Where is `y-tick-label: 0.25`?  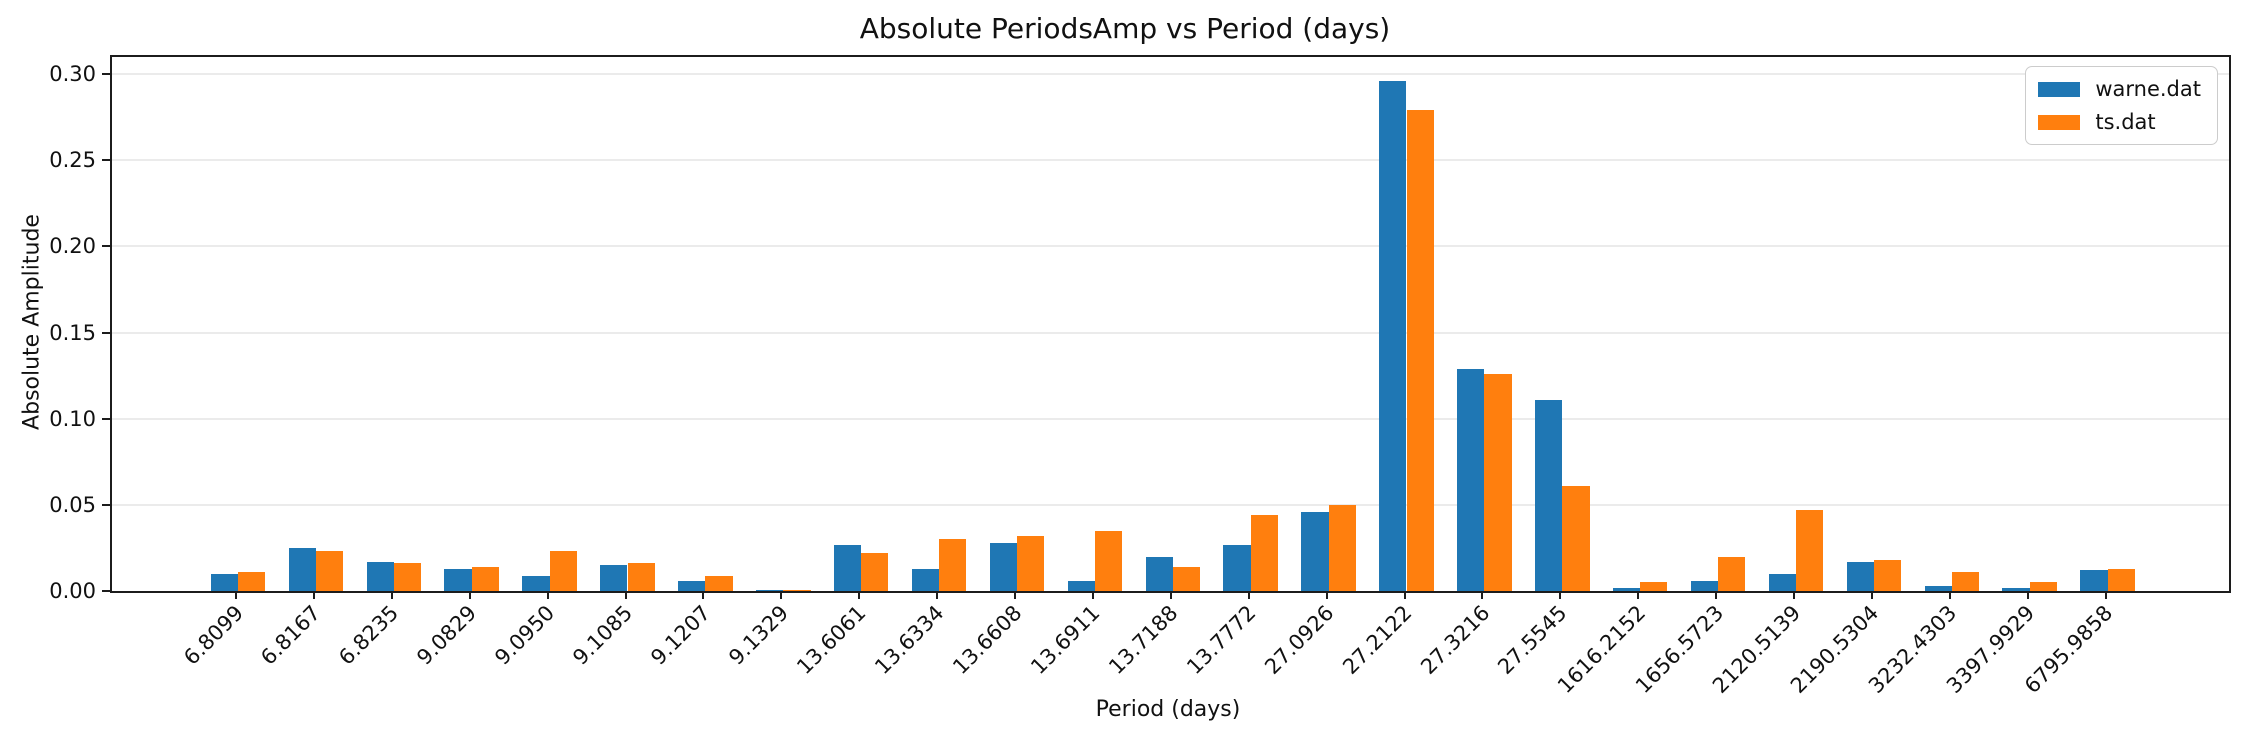
y-tick-label: 0.25 is located at coordinates (72, 160).